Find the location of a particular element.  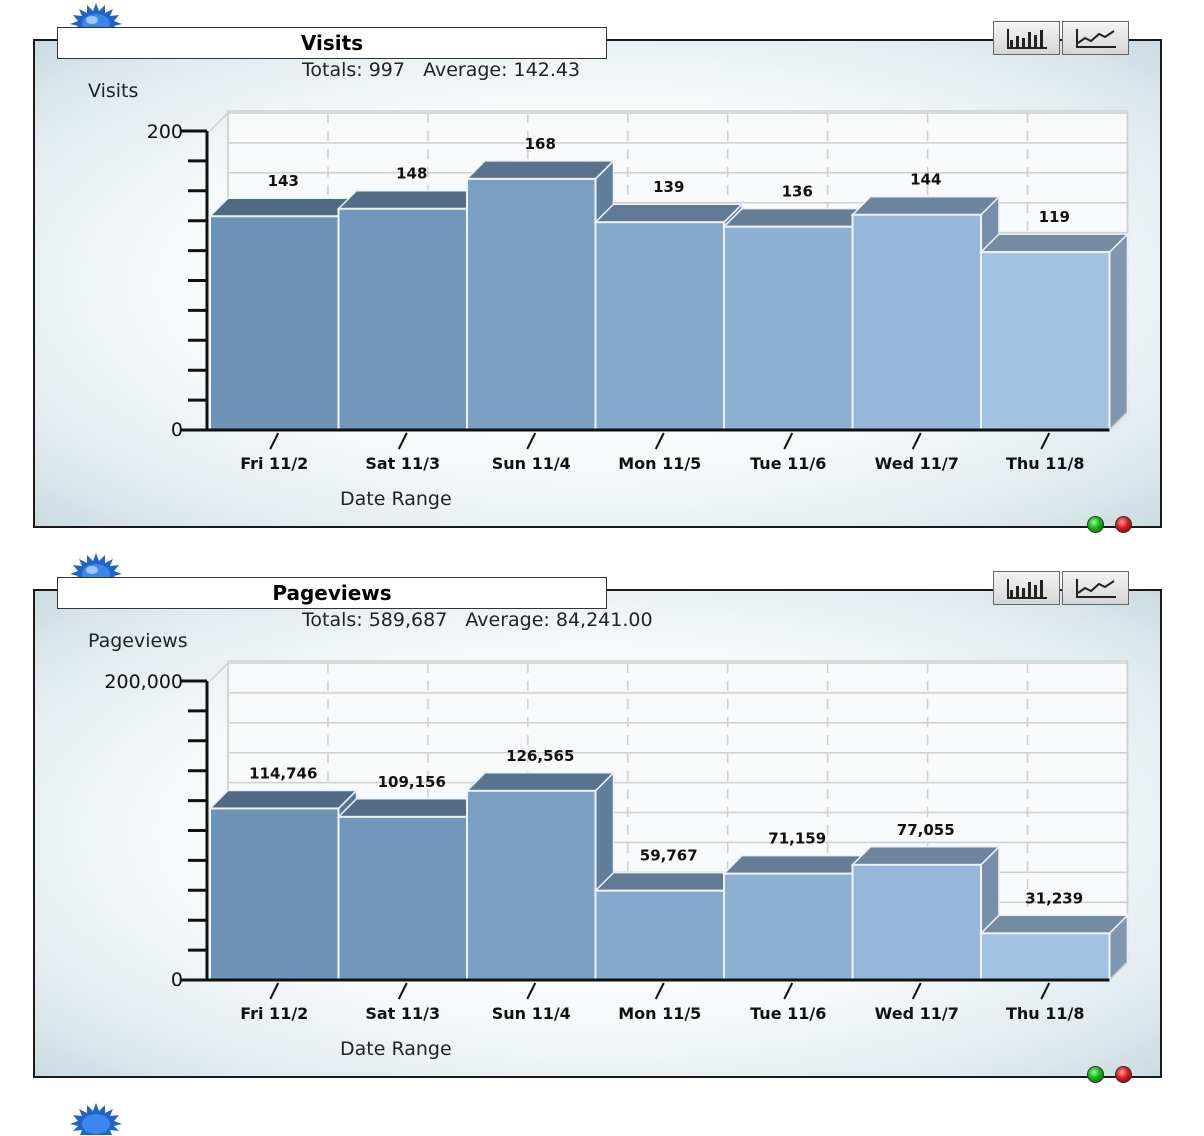

x-tick-label: Sat 11/3 is located at coordinates (402, 463).